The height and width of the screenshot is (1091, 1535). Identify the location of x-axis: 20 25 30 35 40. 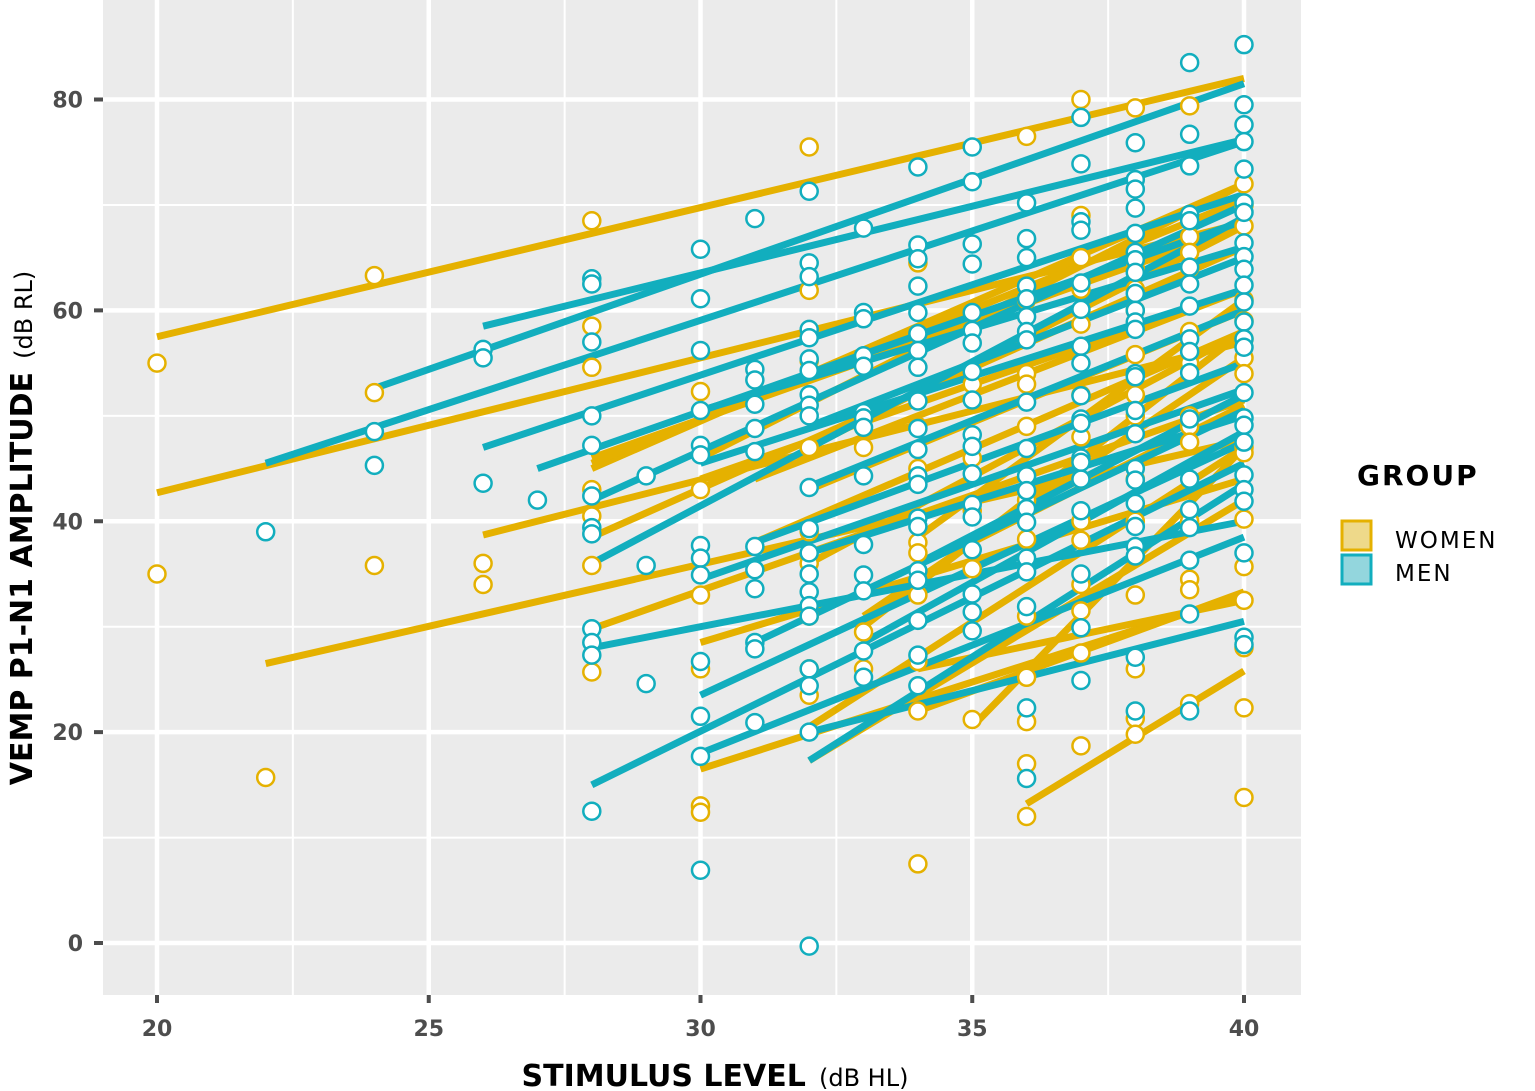
(701, 1018).